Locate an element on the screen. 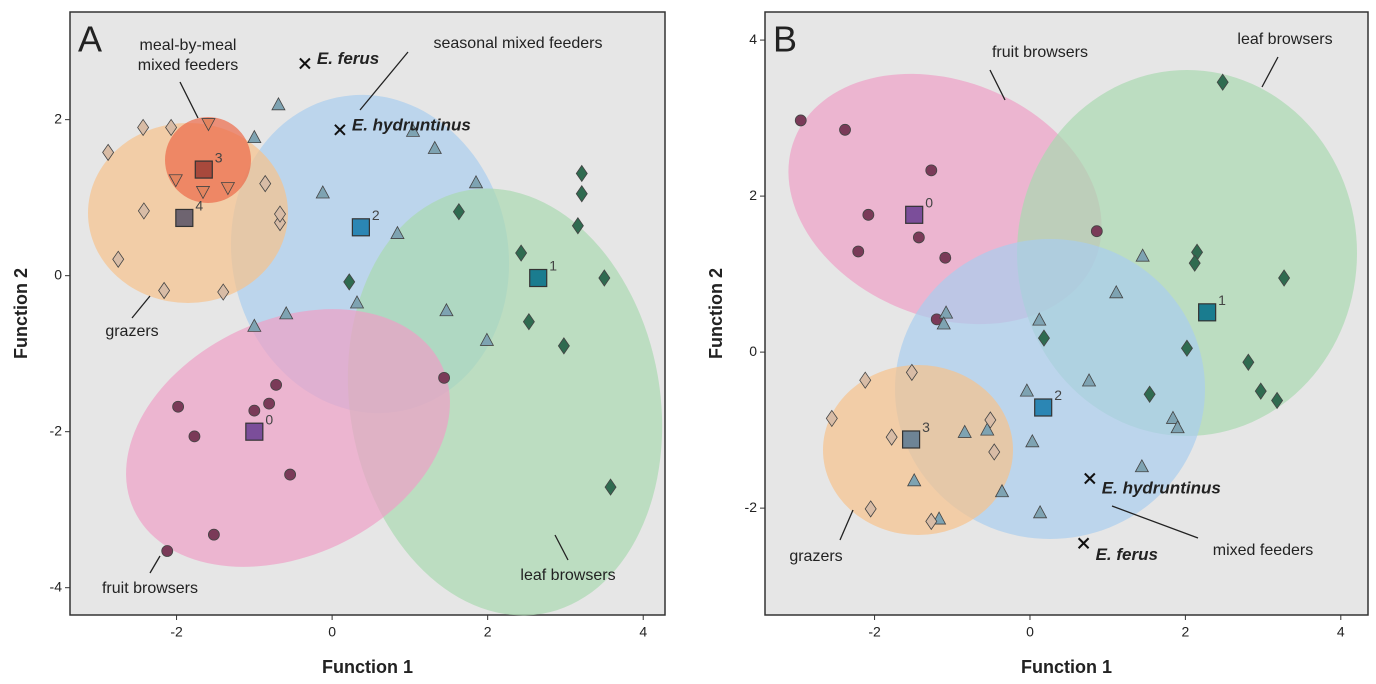  x-tick-label: 2 is located at coordinates (1185, 632).